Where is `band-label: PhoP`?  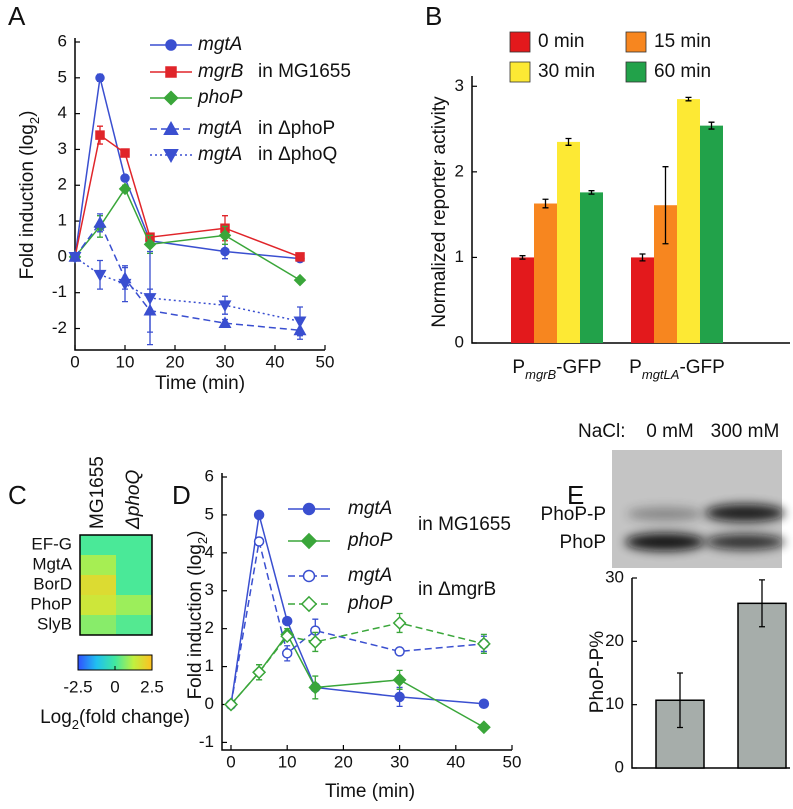 band-label: PhoP is located at coordinates (583, 542).